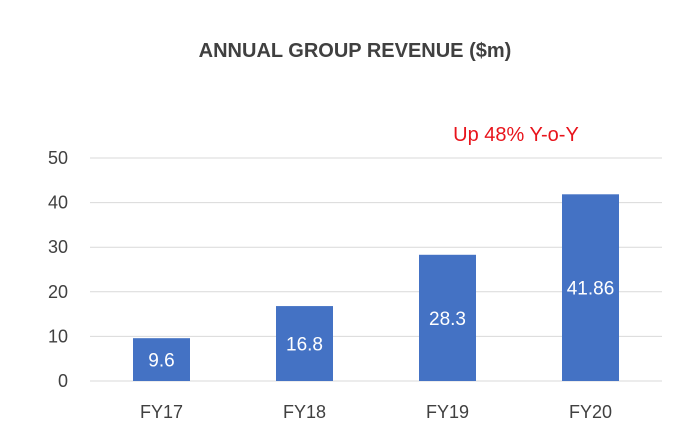  Describe the element at coordinates (516, 135) in the screenshot. I see `growth-annotation: Up 48% Y-o-Y` at that location.